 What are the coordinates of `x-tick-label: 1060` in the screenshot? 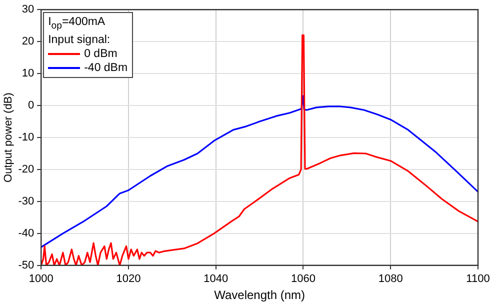 It's located at (303, 279).